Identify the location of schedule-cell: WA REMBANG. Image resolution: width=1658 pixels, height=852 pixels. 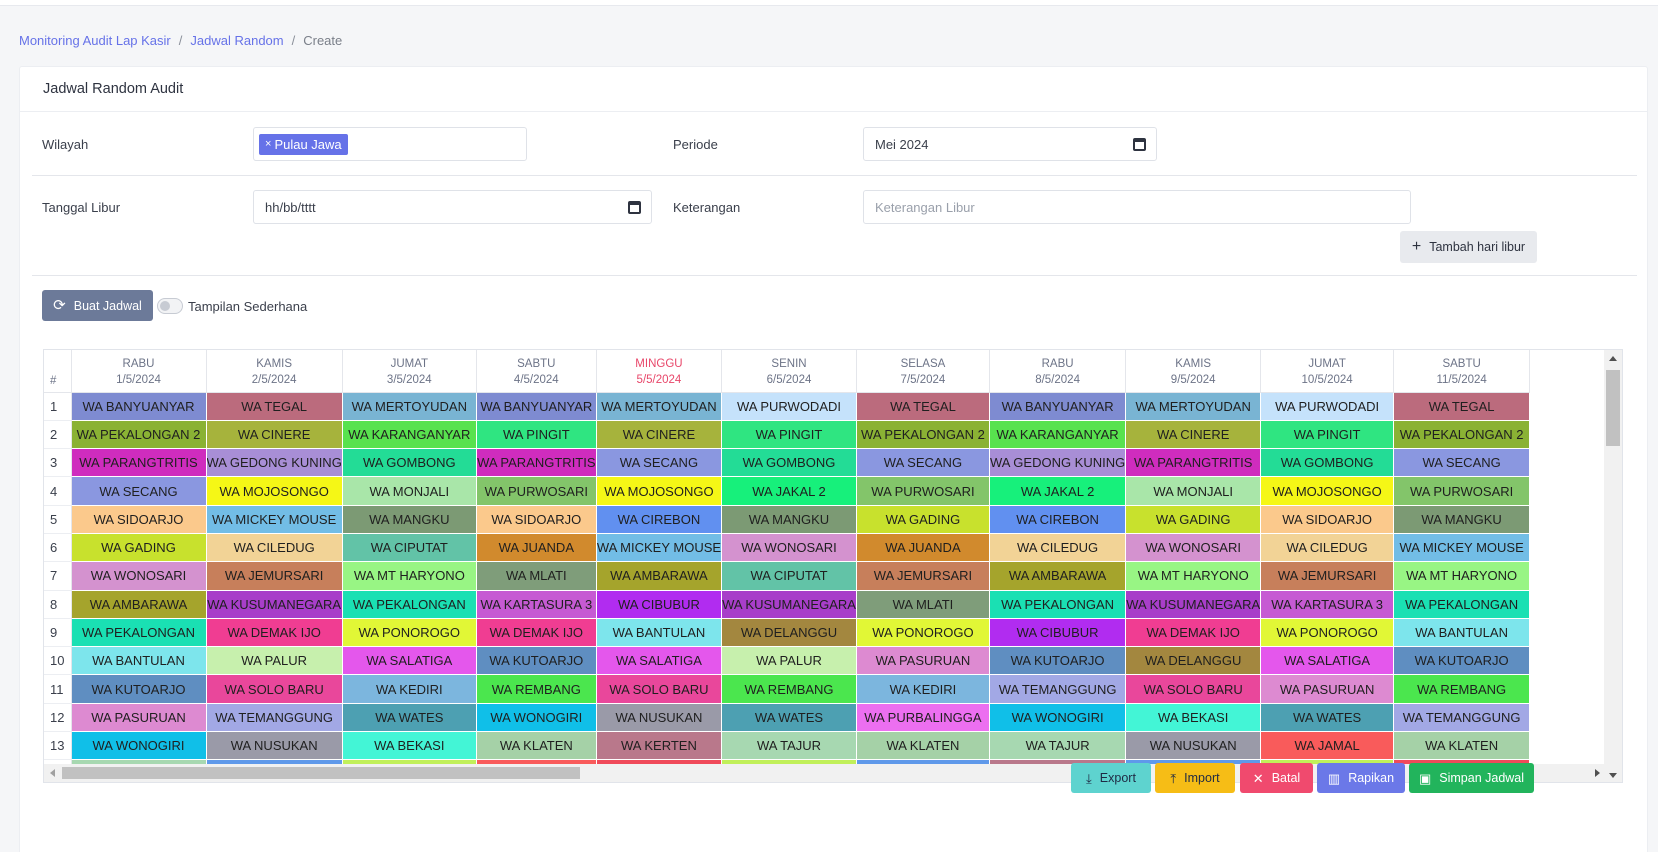
(1462, 689).